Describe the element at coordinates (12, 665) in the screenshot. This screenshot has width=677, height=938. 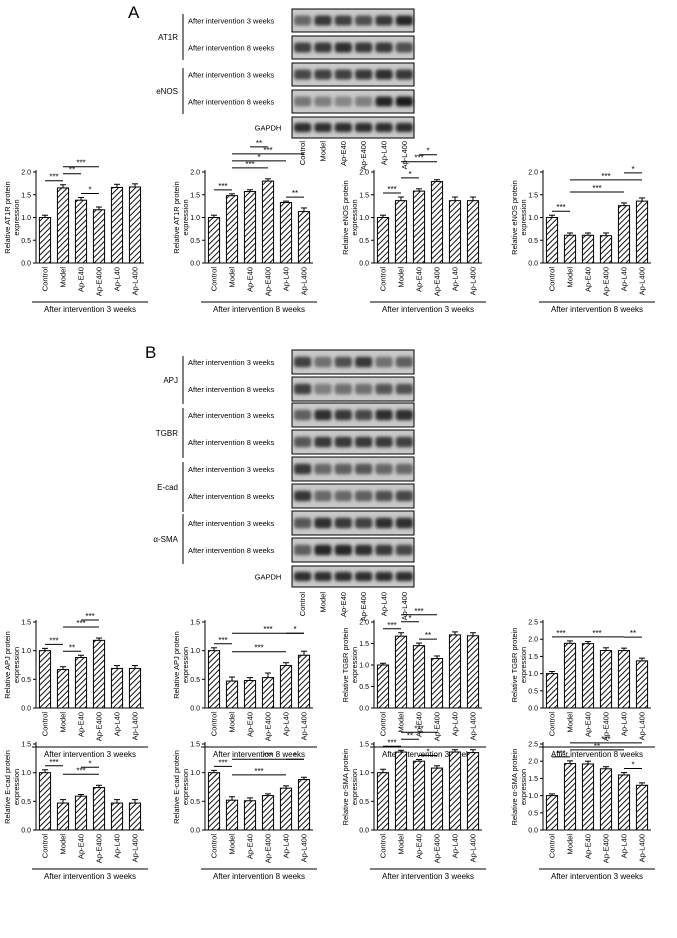
I see `y-axis-label: Relative APJ proteinexpression` at that location.